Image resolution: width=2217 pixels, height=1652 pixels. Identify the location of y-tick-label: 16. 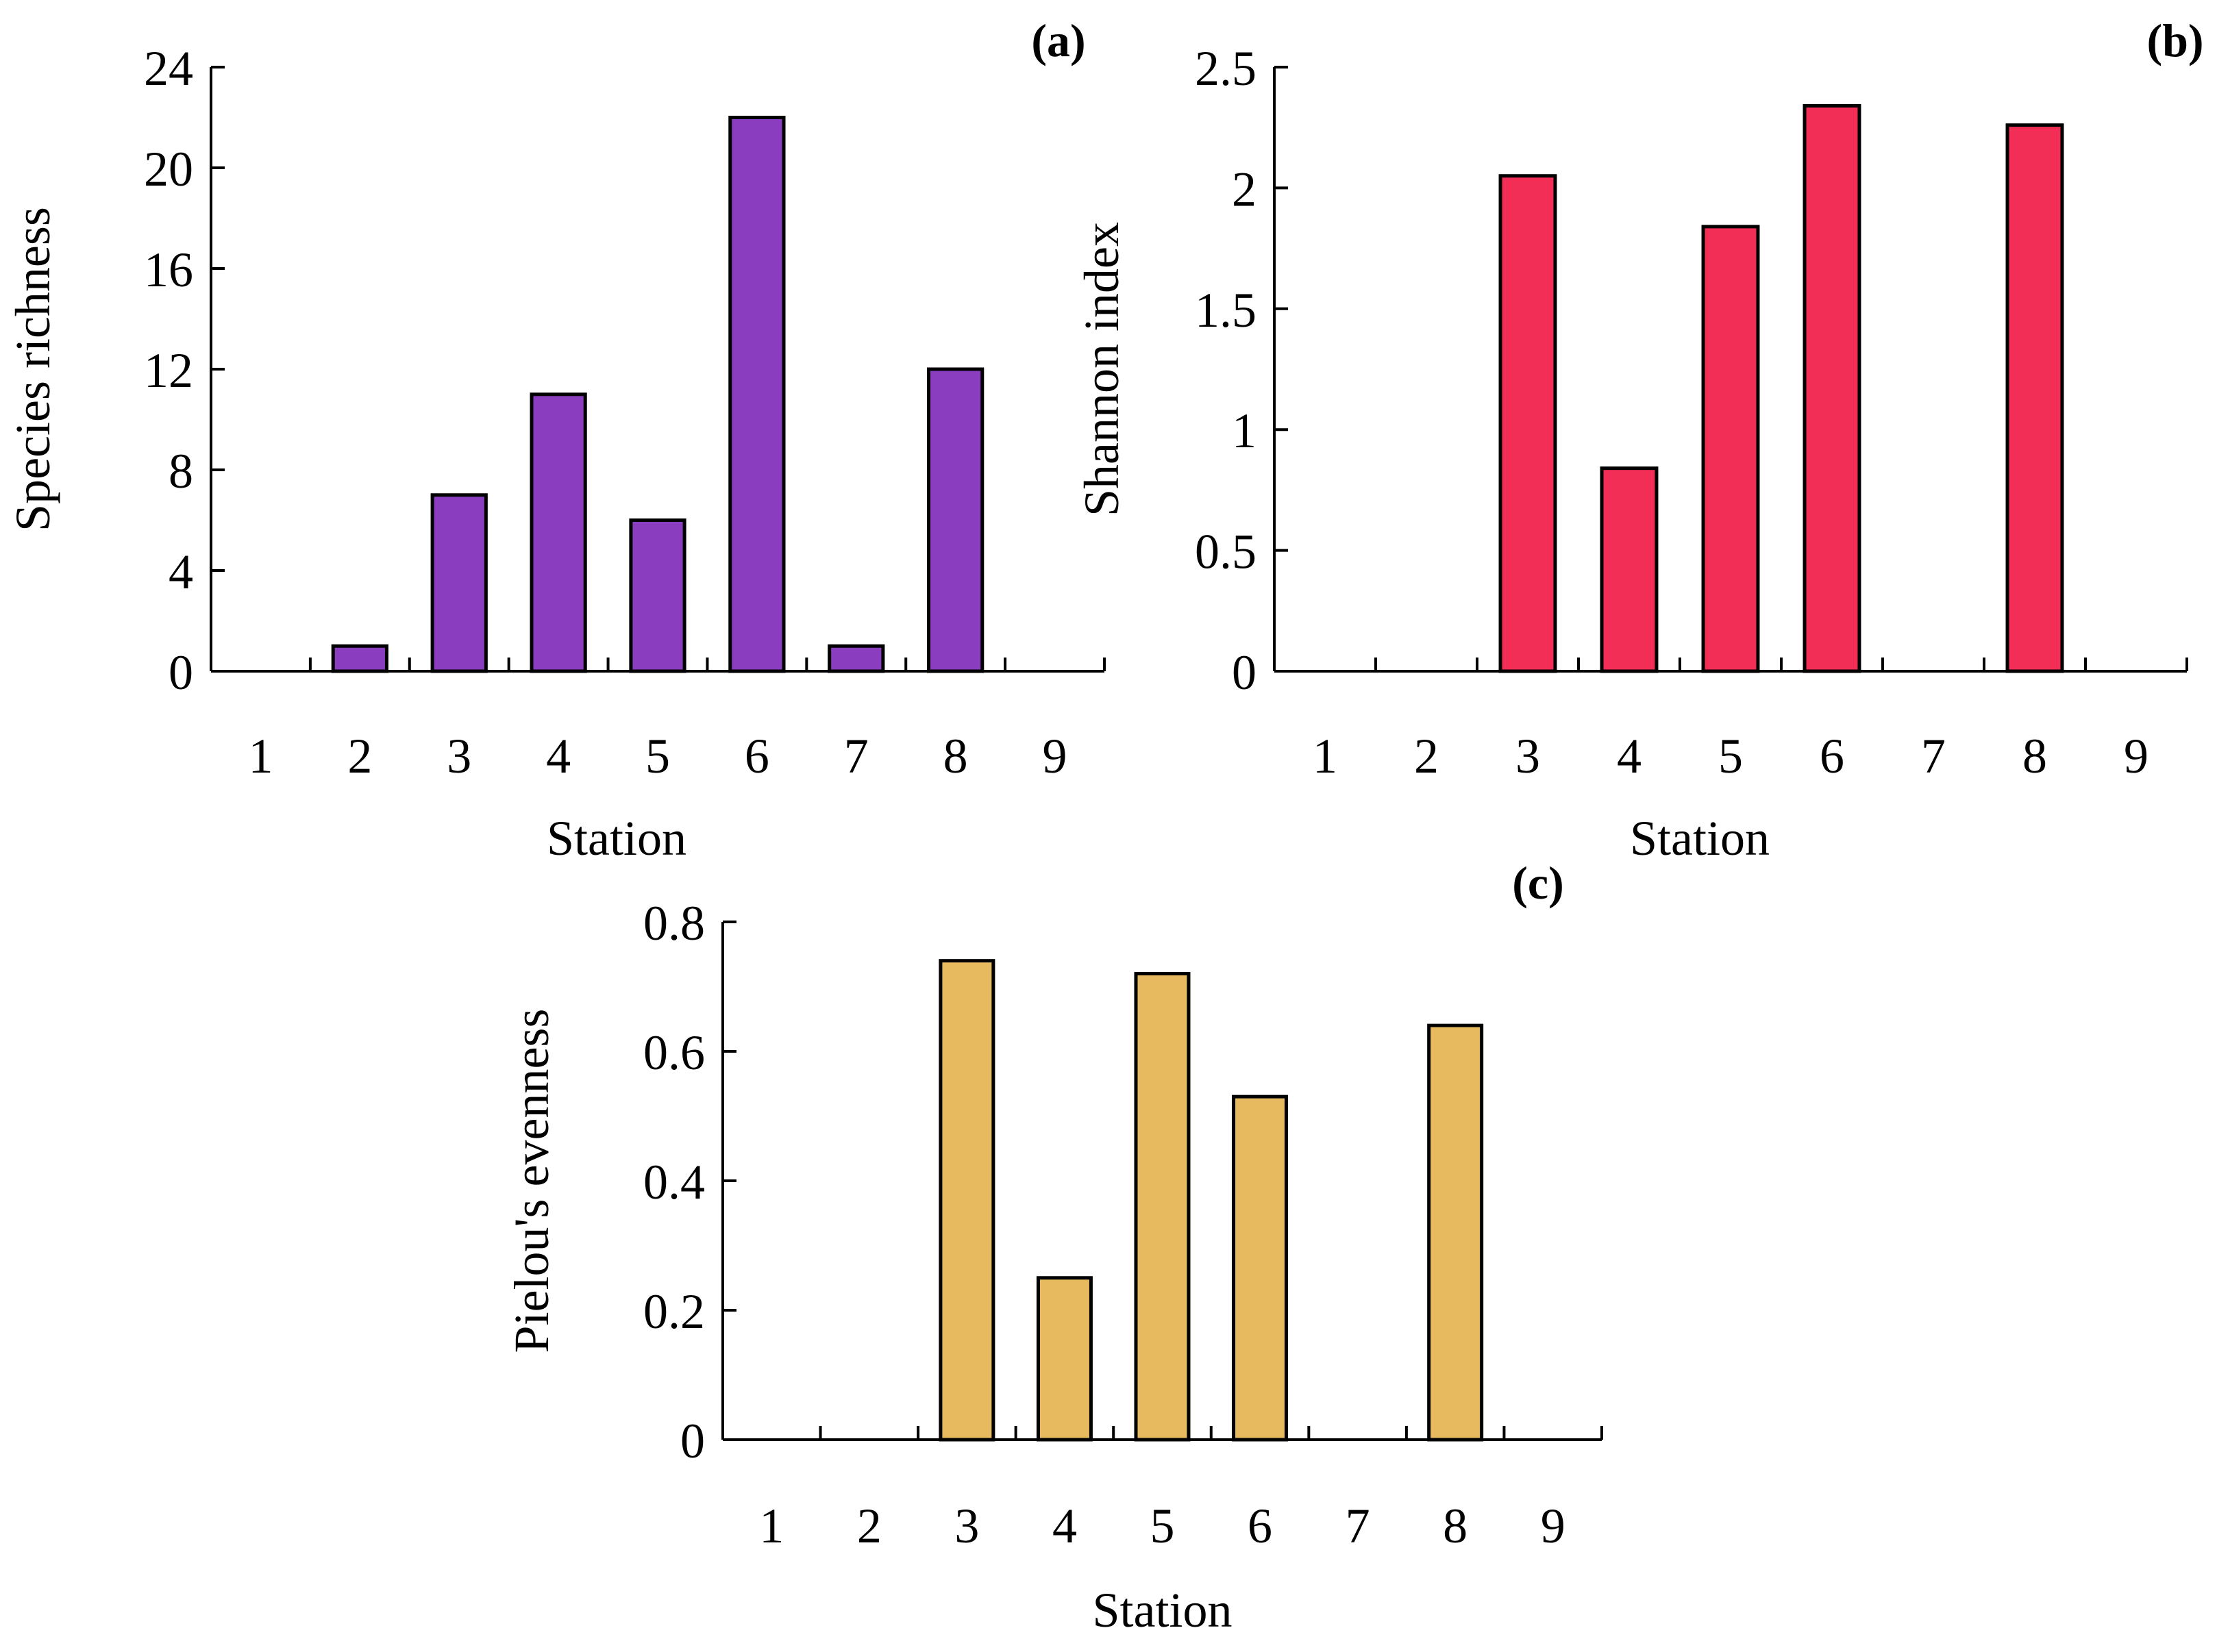
(168, 269).